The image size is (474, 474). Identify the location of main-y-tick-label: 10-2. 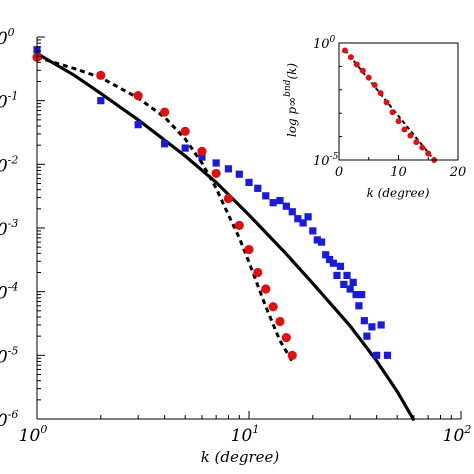
(9, 164).